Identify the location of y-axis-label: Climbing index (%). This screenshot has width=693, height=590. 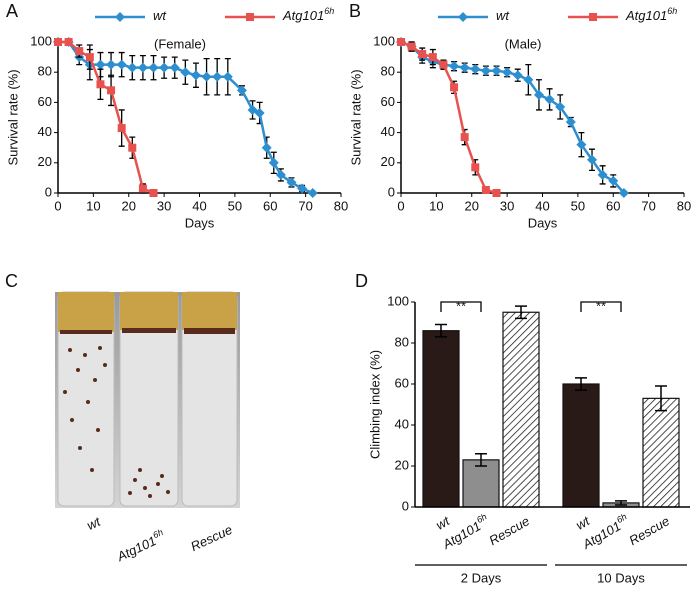
(374, 404).